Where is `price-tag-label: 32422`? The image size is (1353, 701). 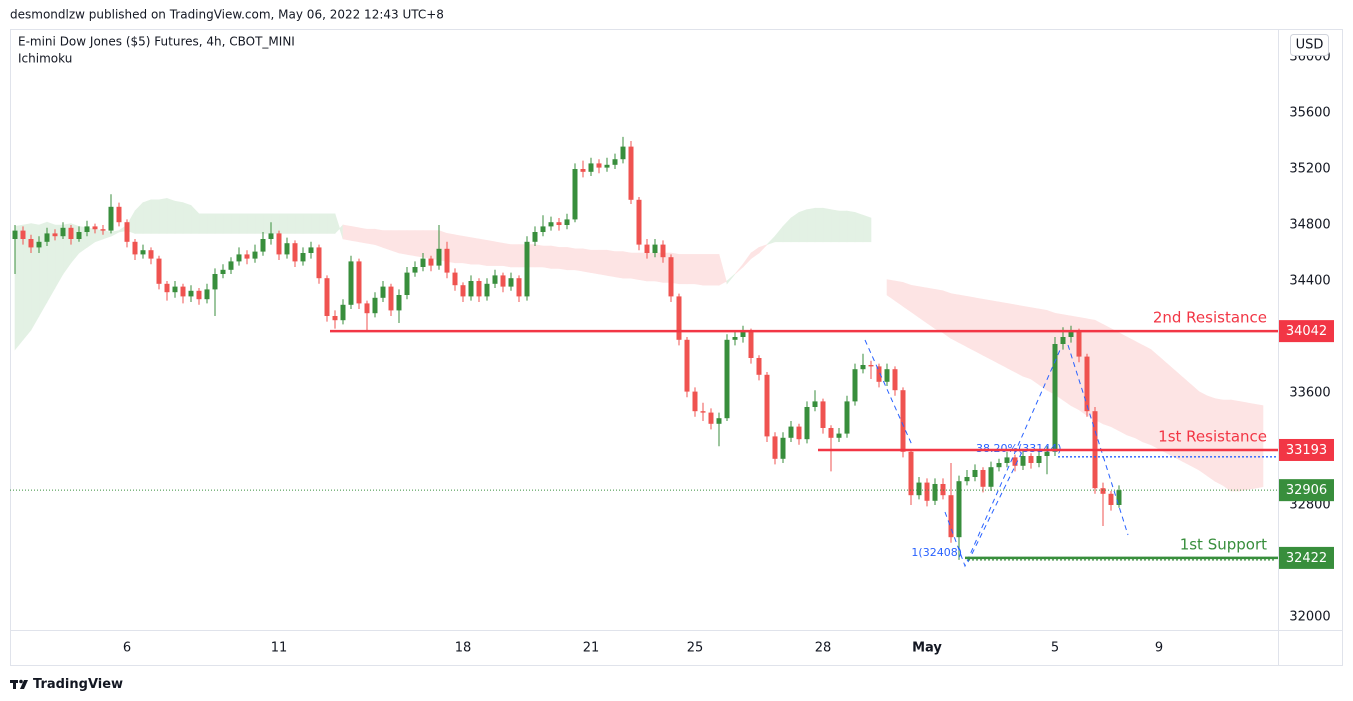 price-tag-label: 32422 is located at coordinates (1306, 558).